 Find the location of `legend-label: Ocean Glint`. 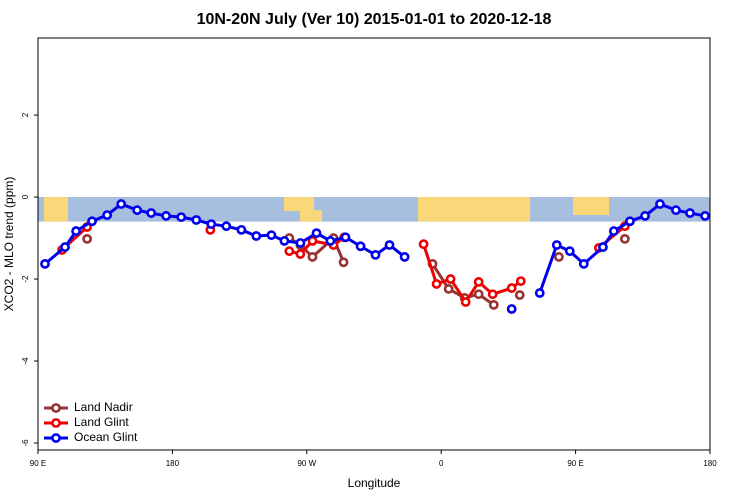

legend-label: Ocean Glint is located at coordinates (106, 437).